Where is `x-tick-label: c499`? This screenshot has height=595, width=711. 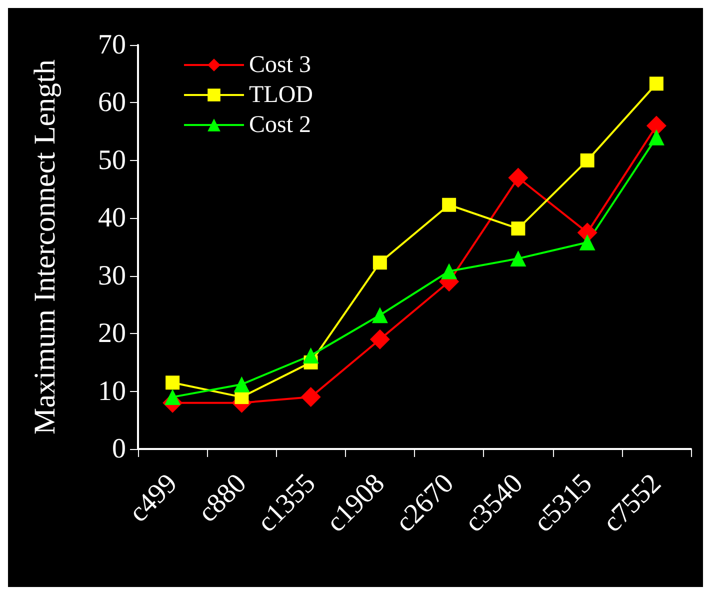
x-tick-label: c499 is located at coordinates (153, 498).